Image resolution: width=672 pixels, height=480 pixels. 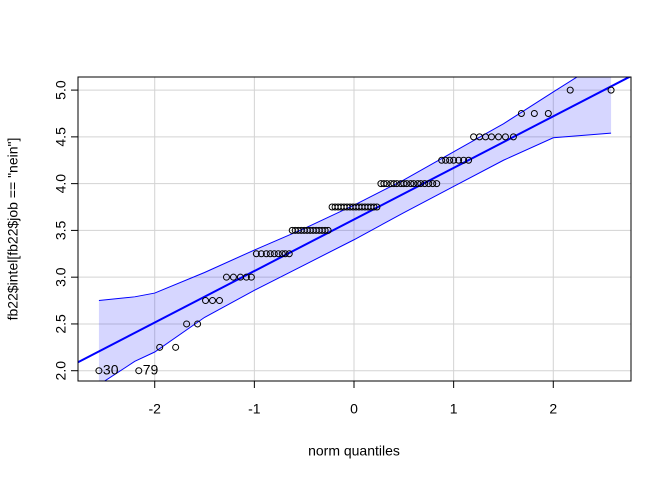 What do you see at coordinates (154, 409) in the screenshot?
I see `x-tick-label: -2` at bounding box center [154, 409].